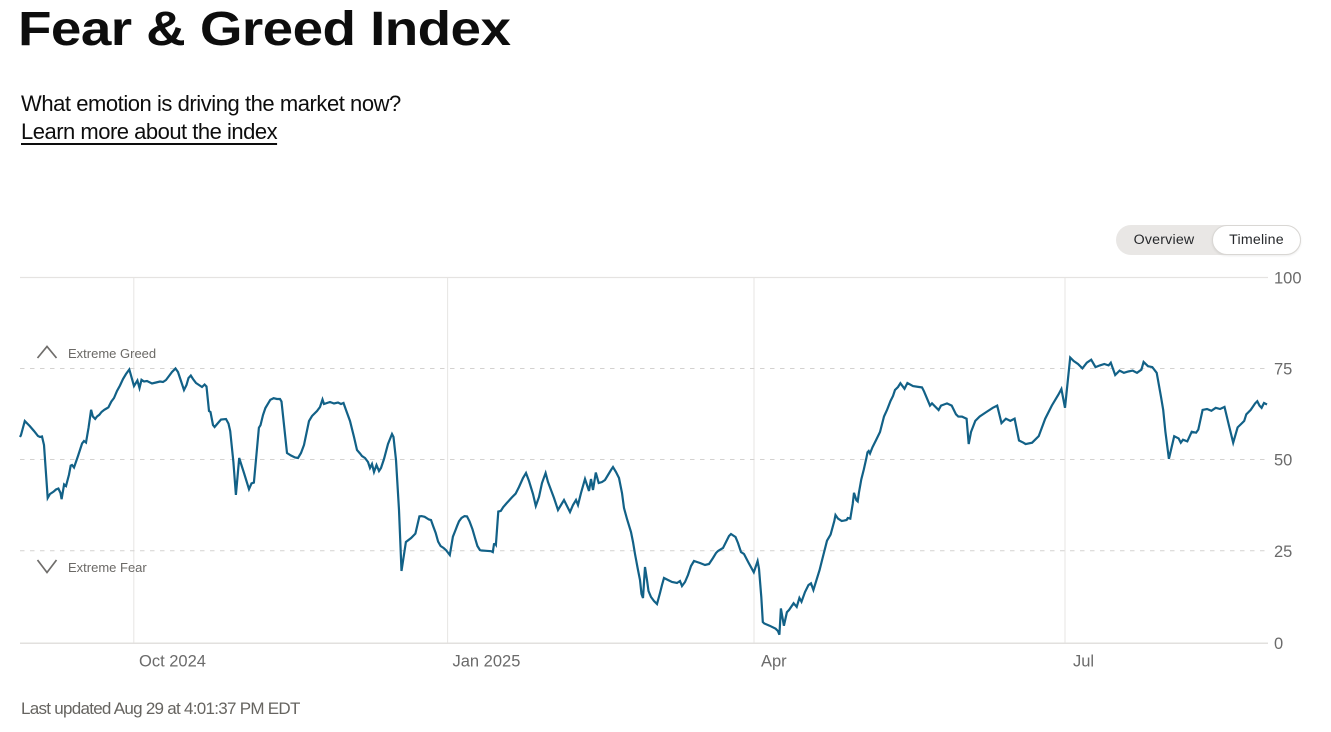 The image size is (1331, 732). Describe the element at coordinates (1083, 662) in the screenshot. I see `svg-text: Jul` at that location.